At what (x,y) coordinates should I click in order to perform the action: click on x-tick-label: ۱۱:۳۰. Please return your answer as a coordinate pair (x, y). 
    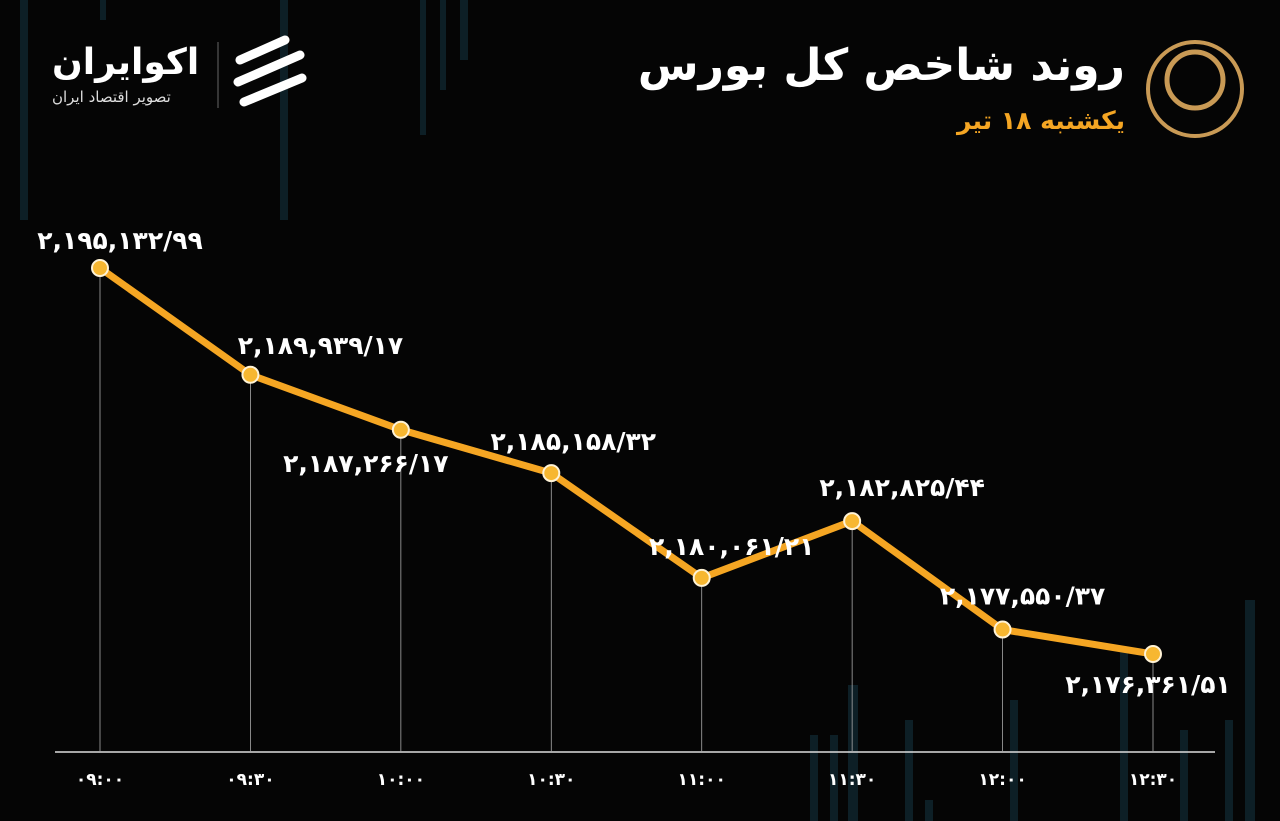
    Looking at the image, I should click on (852, 780).